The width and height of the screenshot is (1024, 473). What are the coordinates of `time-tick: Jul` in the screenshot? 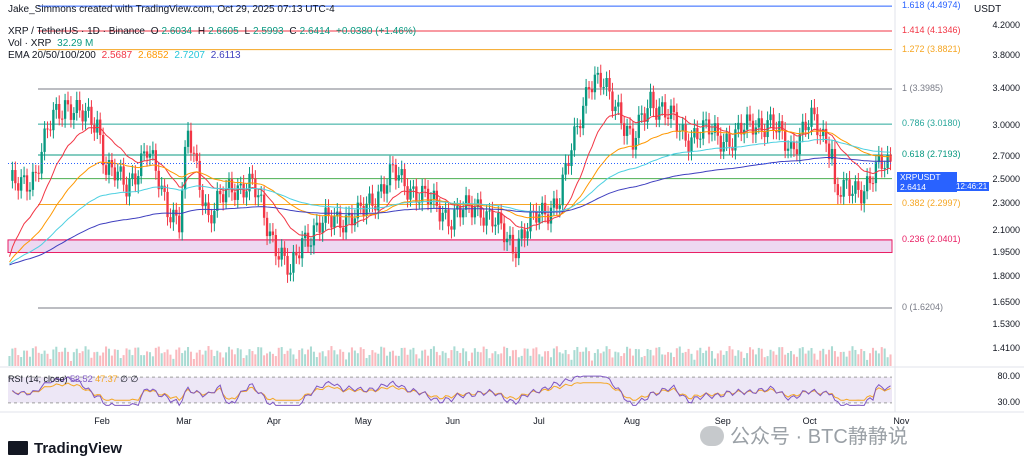 It's located at (539, 421).